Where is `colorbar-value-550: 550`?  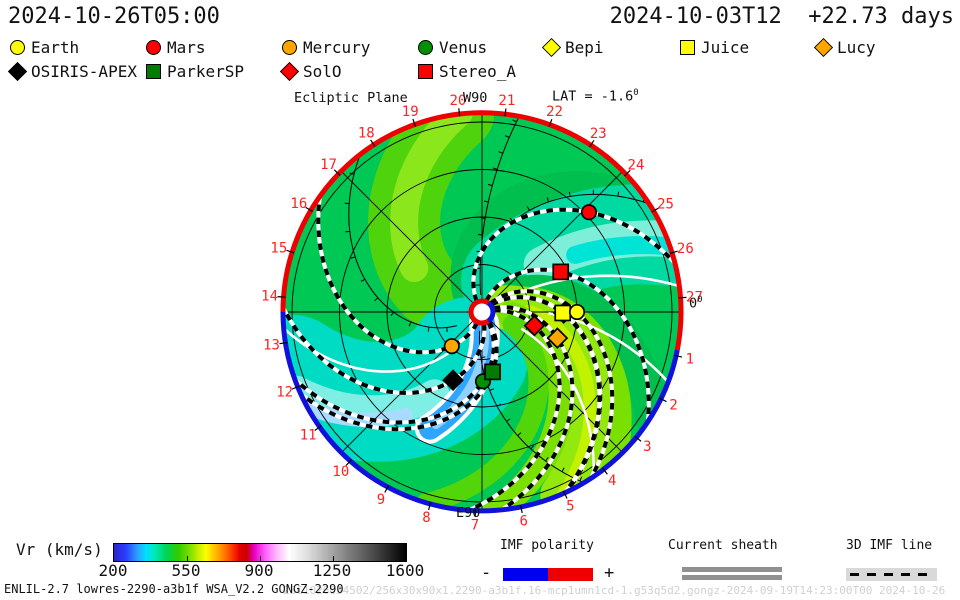
colorbar-value-550: 550 is located at coordinates (186, 570).